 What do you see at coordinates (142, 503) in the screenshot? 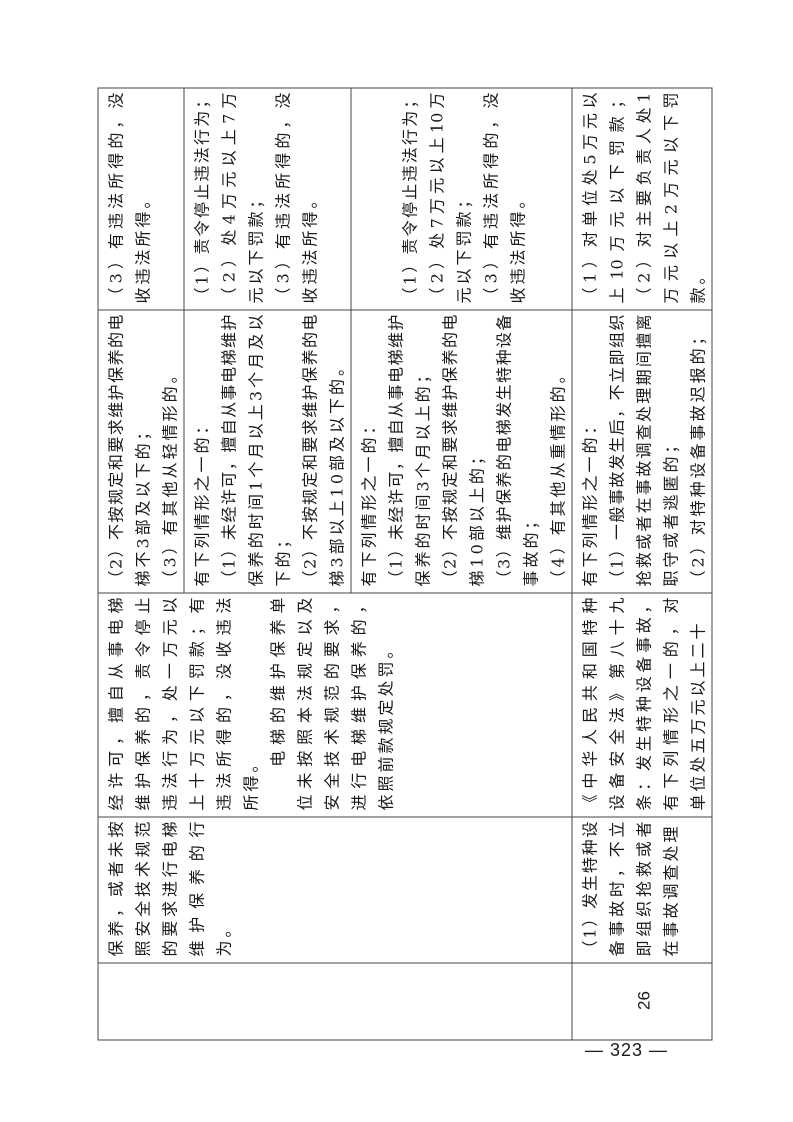
I see `cell-text-line: 梯不3部及以下的；` at bounding box center [142, 503].